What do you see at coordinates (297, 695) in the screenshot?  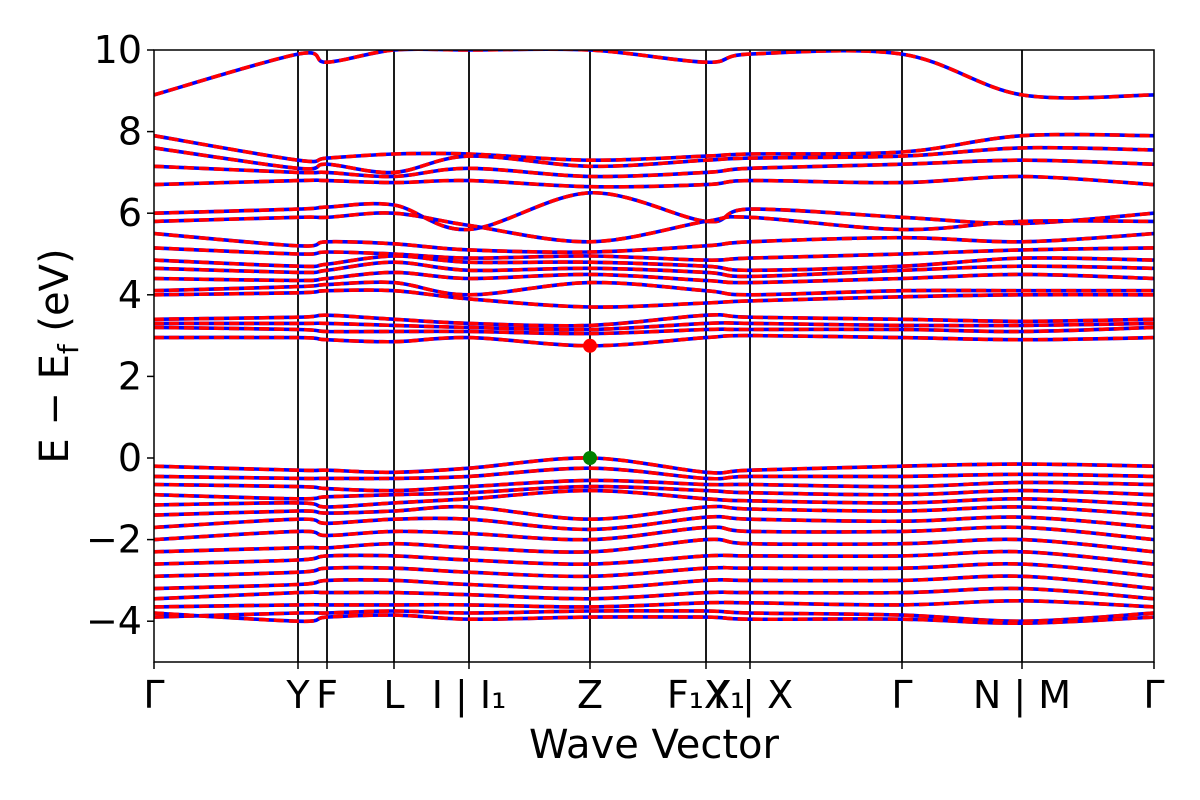 I see `x-tick-label: Y` at bounding box center [297, 695].